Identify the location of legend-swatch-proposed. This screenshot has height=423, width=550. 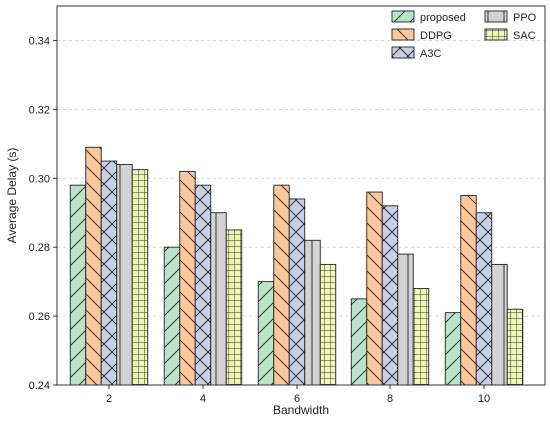
(403, 16).